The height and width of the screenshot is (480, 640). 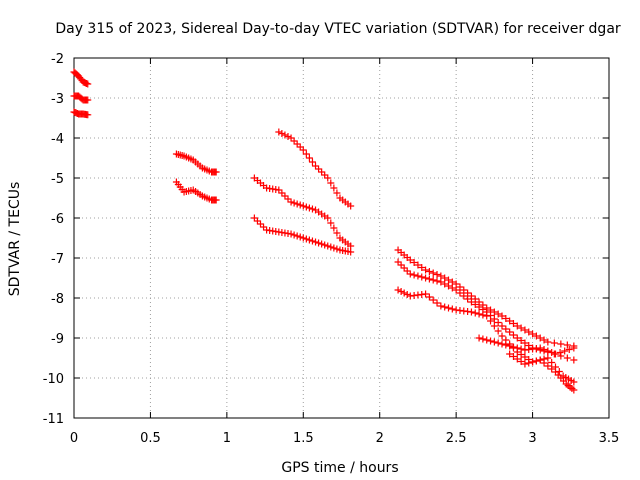 What do you see at coordinates (57, 59) in the screenshot?
I see `y-tick-label: -2` at bounding box center [57, 59].